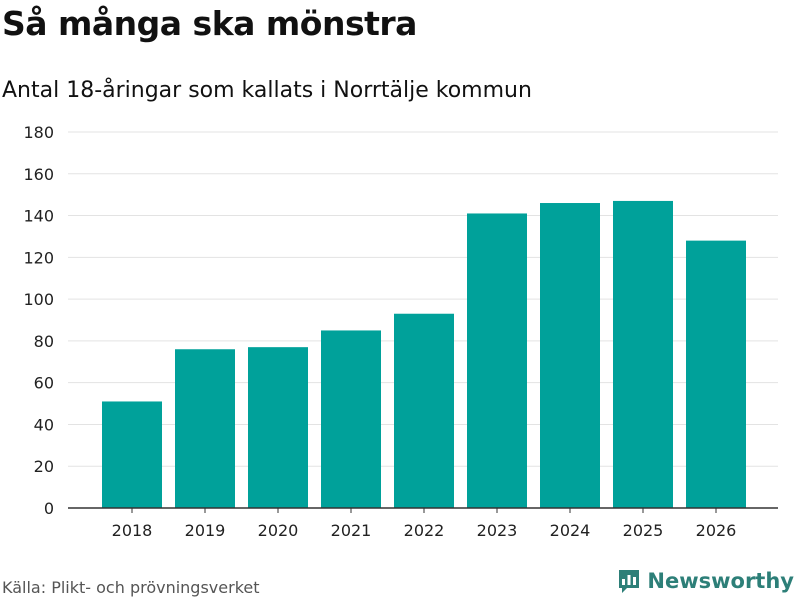 The height and width of the screenshot is (600, 800). I want to click on x-tick-label: 2025, so click(643, 530).